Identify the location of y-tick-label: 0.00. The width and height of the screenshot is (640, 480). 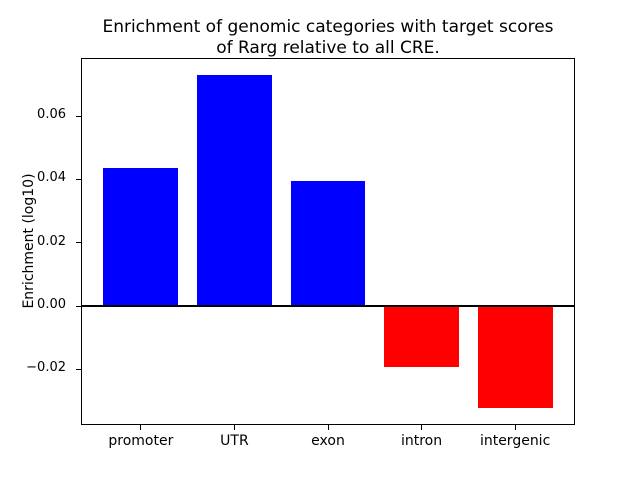
(51, 305).